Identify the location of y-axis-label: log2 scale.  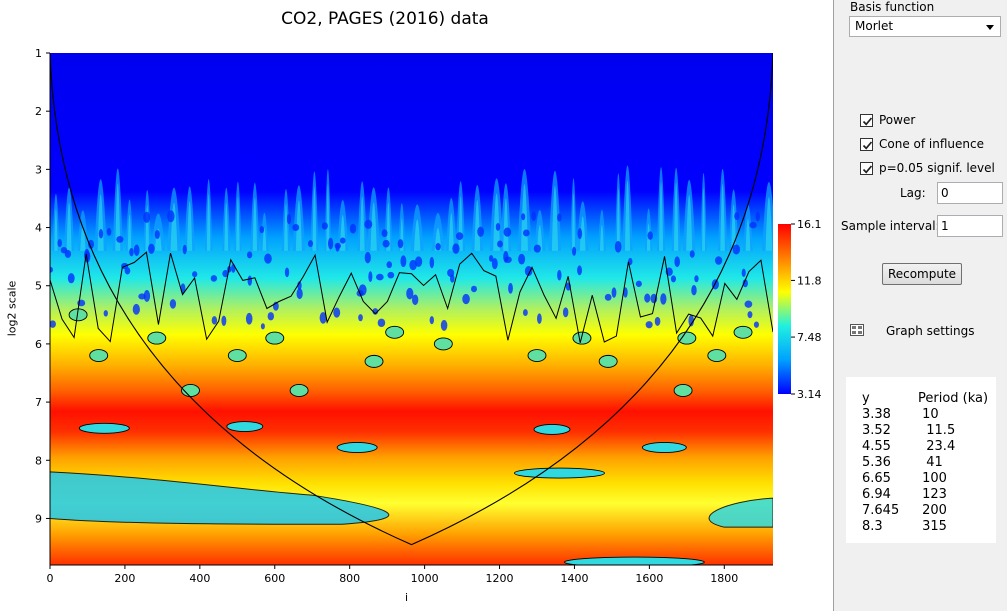
(12, 308).